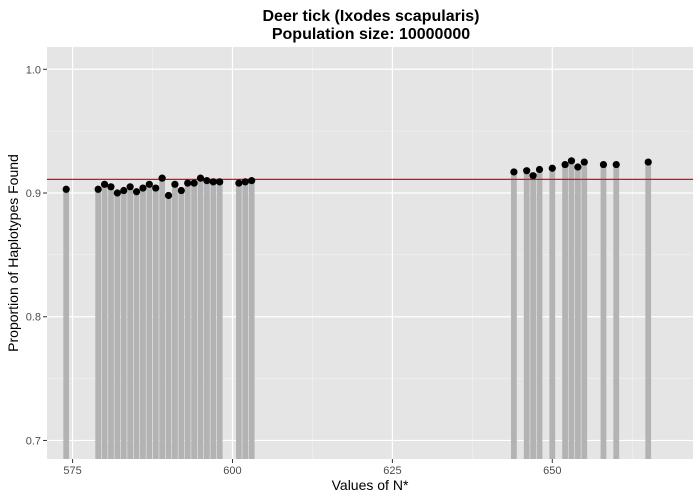 This screenshot has width=700, height=500. Describe the element at coordinates (392, 471) in the screenshot. I see `x-tick-label: 625` at that location.